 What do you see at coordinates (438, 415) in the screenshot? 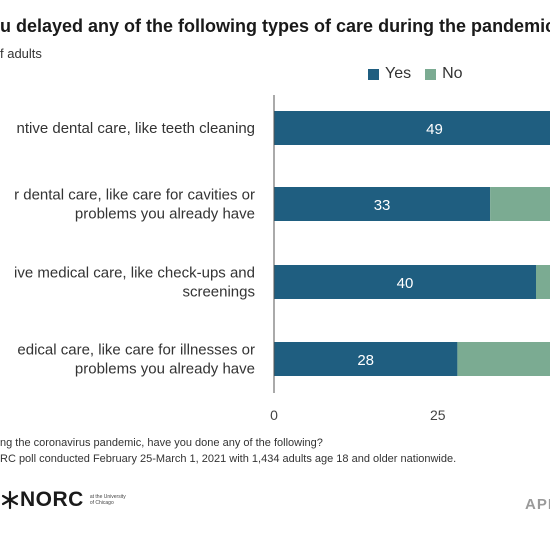
I see `x-tick-label: 25` at bounding box center [438, 415].